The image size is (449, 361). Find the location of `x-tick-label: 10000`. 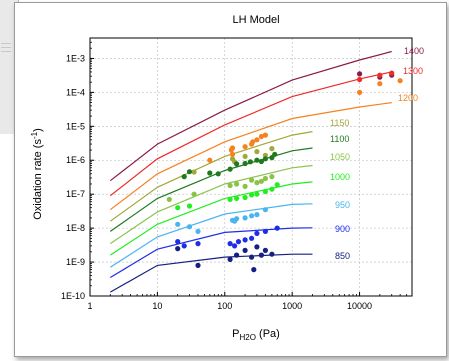

x-tick-label: 10000 is located at coordinates (359, 306).